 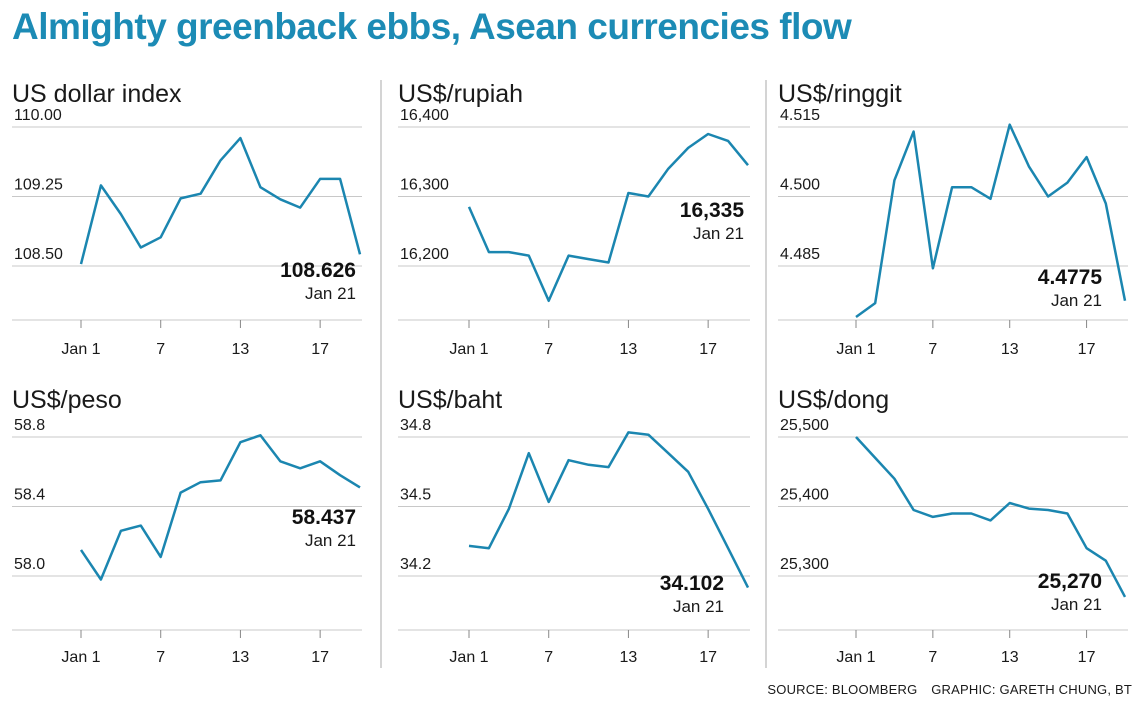 I want to click on chart-title: US$/ringgit, so click(x=840, y=94).